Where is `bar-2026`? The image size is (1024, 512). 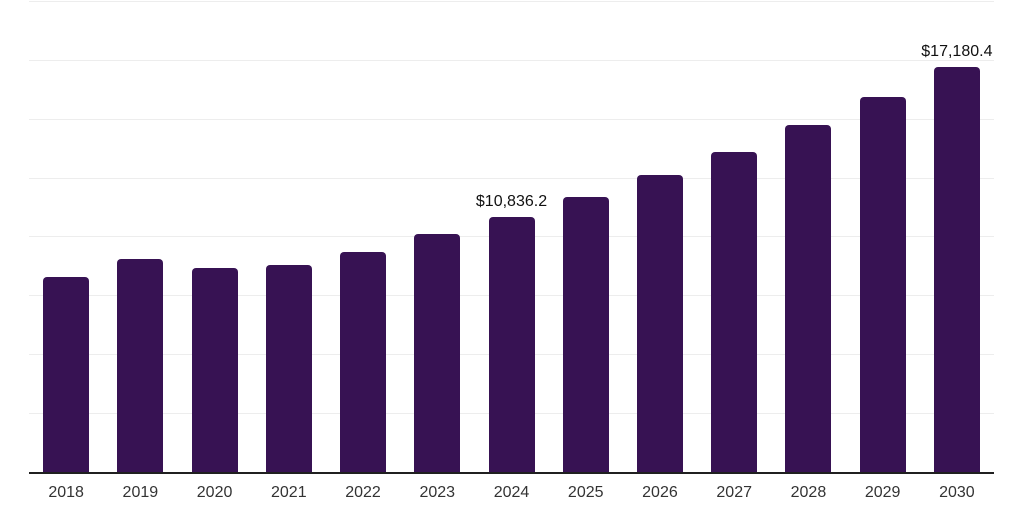 bar-2026 is located at coordinates (659, 323).